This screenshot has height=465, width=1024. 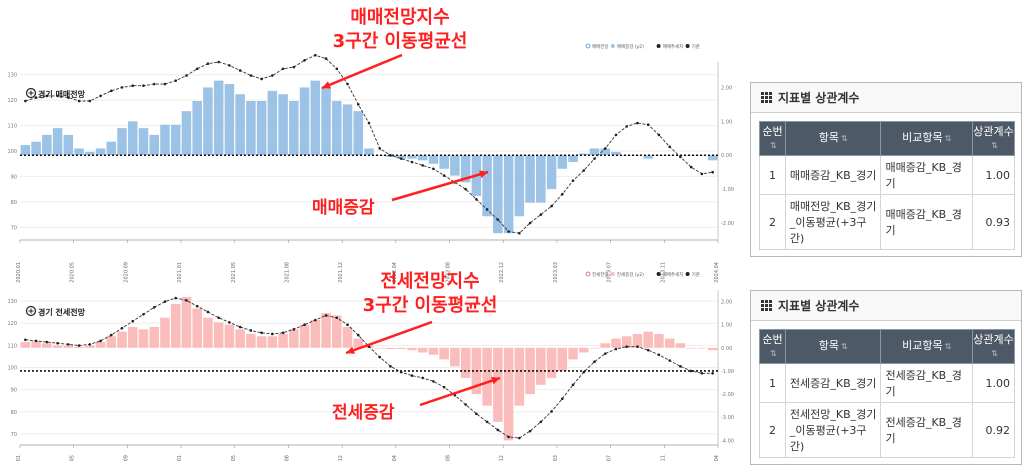 What do you see at coordinates (234, 458) in the screenshot?
I see `x-tick-label: 2021.05` at bounding box center [234, 458].